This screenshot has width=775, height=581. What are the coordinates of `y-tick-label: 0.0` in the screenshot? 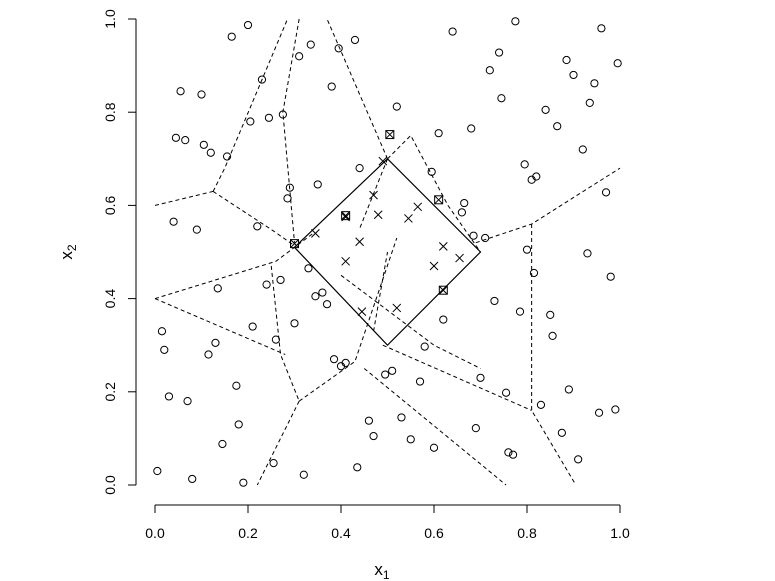 It's located at (110, 485).